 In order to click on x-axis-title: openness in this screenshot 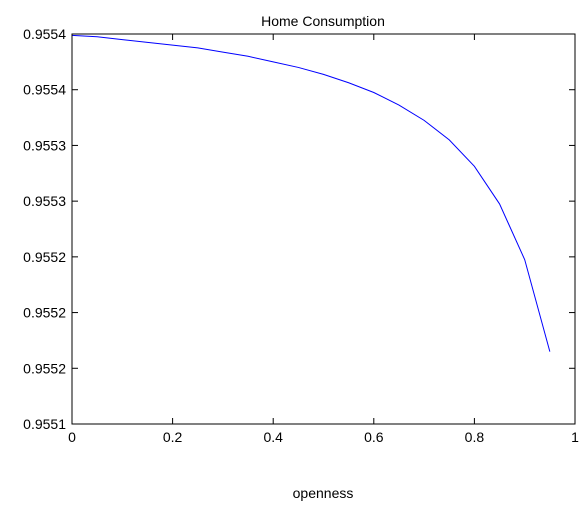, I will do `click(323, 493)`.